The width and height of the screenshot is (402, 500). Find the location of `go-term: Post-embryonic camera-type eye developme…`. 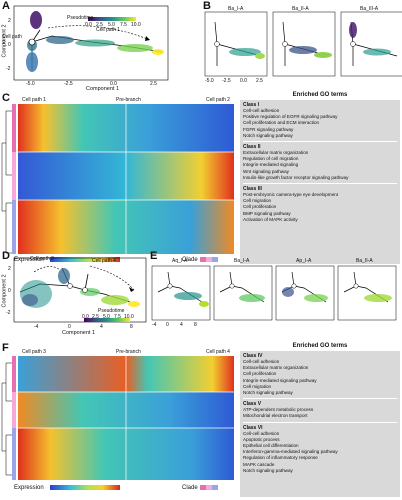

go-term: Post-embryonic camera-type eye developme… is located at coordinates (290, 195).